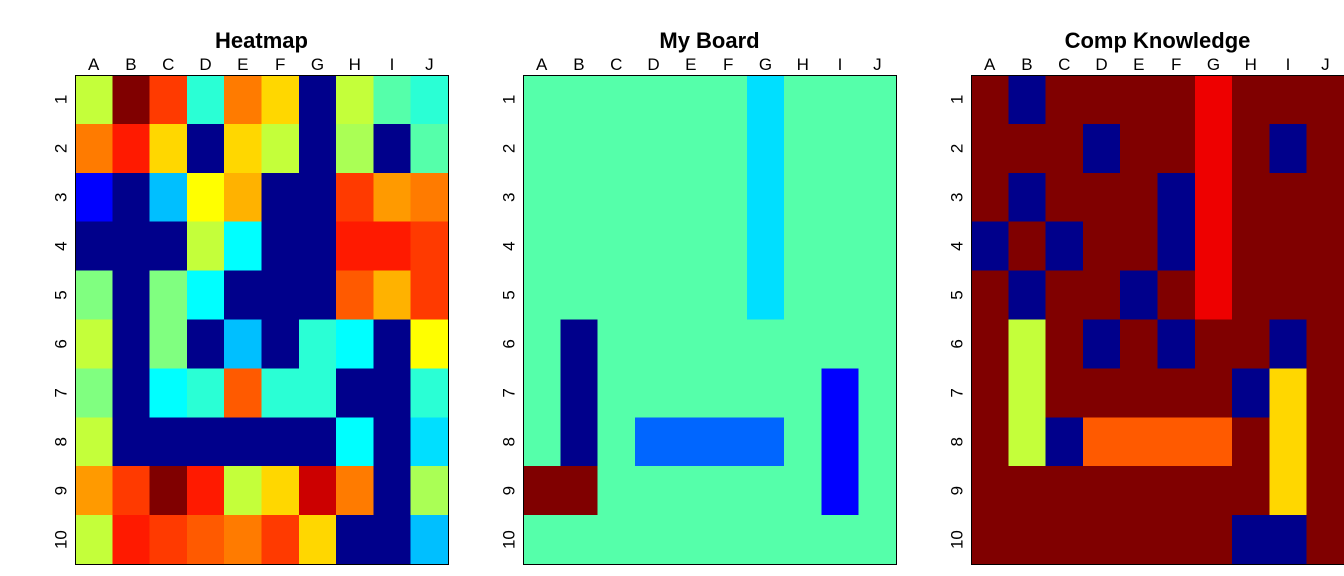 This screenshot has width=1344, height=576. What do you see at coordinates (1158, 40) in the screenshot?
I see `panel-title: Comp Knowledge` at bounding box center [1158, 40].